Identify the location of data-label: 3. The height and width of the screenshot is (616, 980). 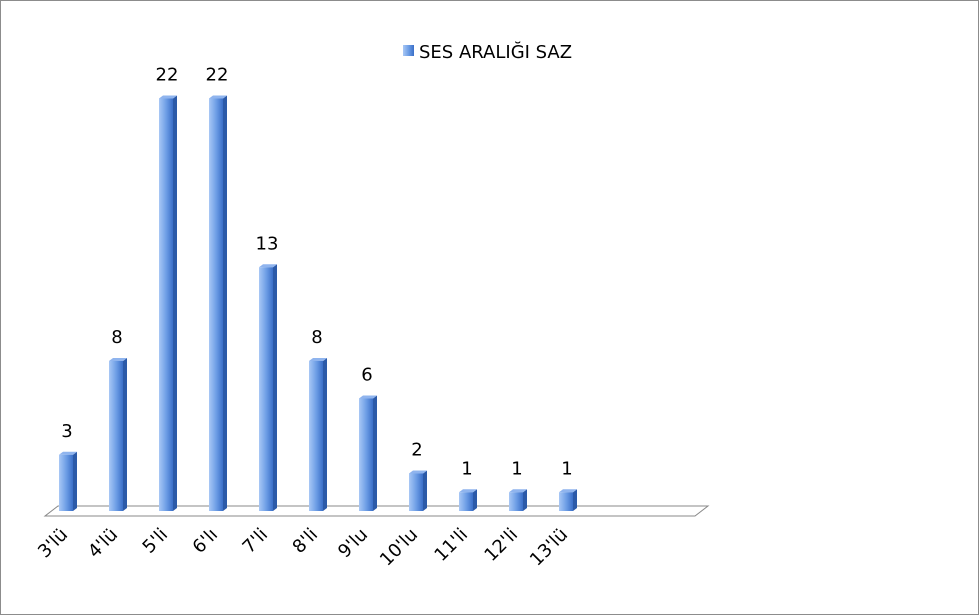
(66, 431).